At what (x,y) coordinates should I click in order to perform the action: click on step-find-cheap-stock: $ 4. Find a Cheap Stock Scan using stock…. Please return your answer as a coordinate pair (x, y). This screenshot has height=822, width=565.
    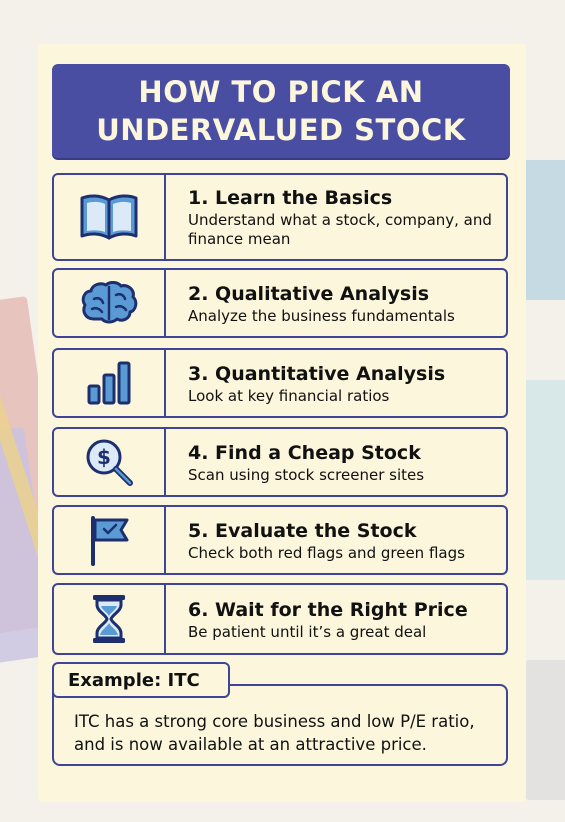
    Looking at the image, I should click on (280, 462).